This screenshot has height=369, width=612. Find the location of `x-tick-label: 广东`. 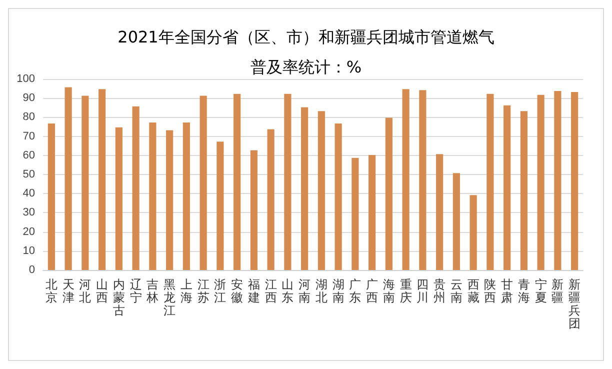

x-tick-label: 广东 is located at coordinates (355, 291).